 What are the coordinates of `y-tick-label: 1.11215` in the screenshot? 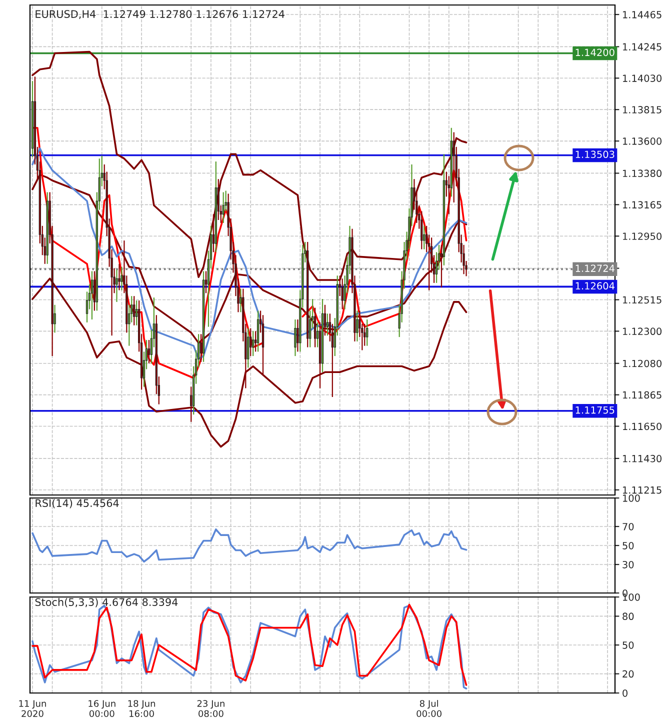 It's located at (642, 490).